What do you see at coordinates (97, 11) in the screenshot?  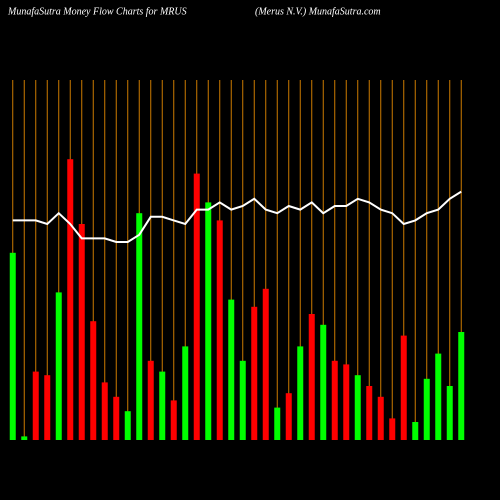 I see `chart-title: MunafaSutra Money Flow Charts for MRUS` at bounding box center [97, 11].